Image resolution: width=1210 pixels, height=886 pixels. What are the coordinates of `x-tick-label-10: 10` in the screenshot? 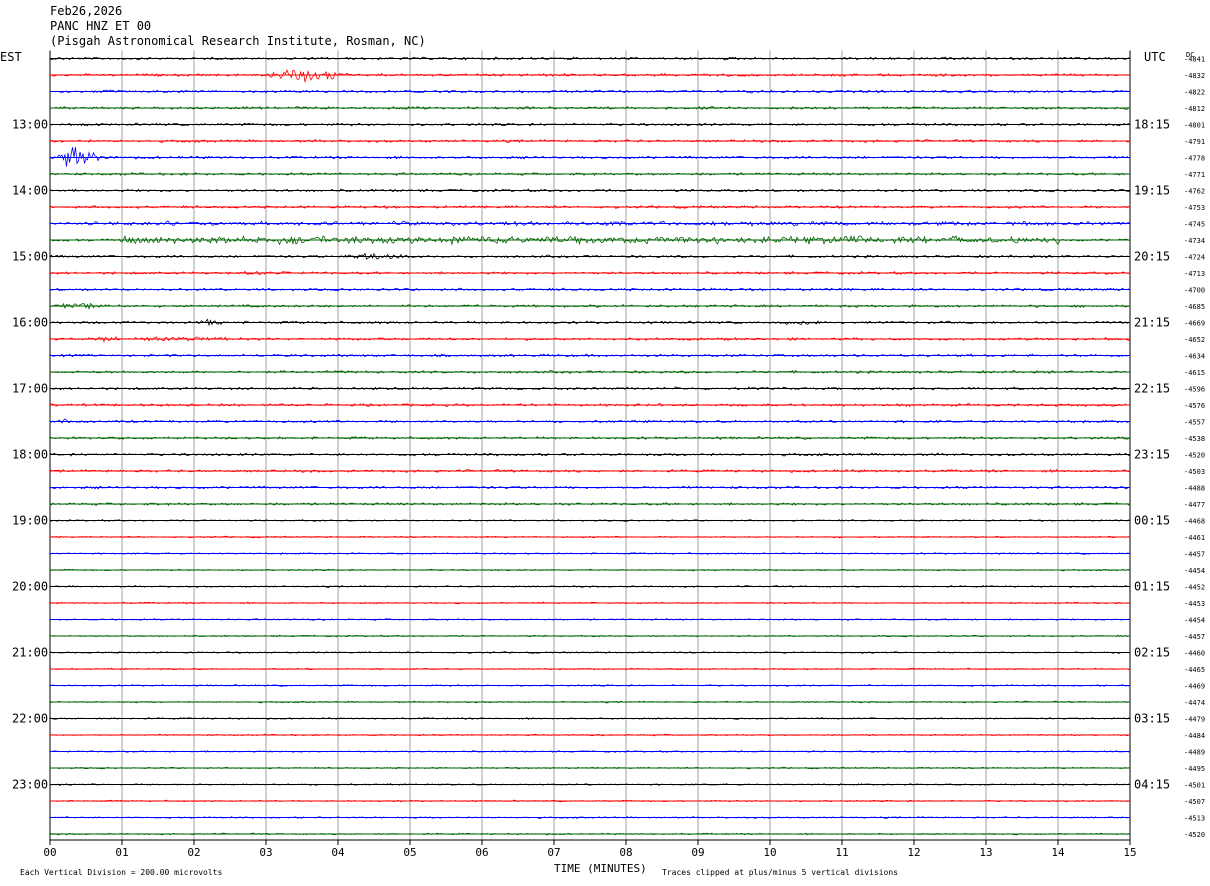 It's located at (769, 852).